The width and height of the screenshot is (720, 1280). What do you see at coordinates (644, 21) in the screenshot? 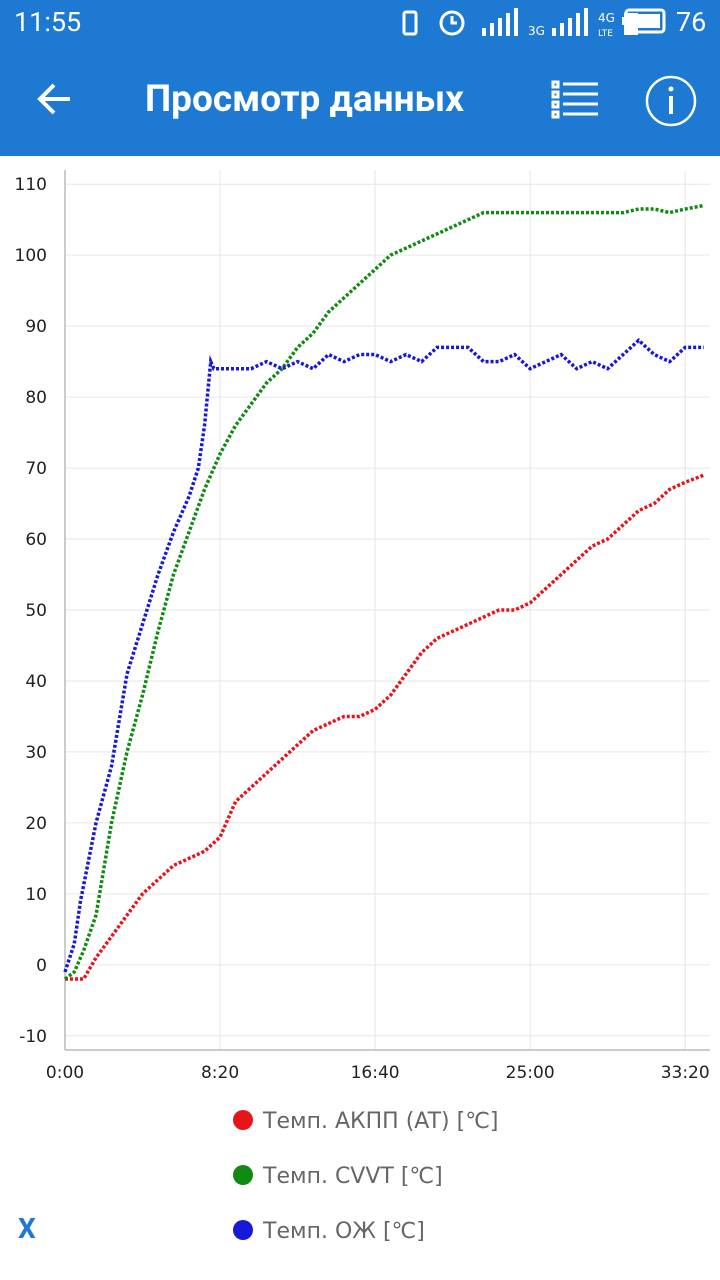
I see `battery-icon` at bounding box center [644, 21].